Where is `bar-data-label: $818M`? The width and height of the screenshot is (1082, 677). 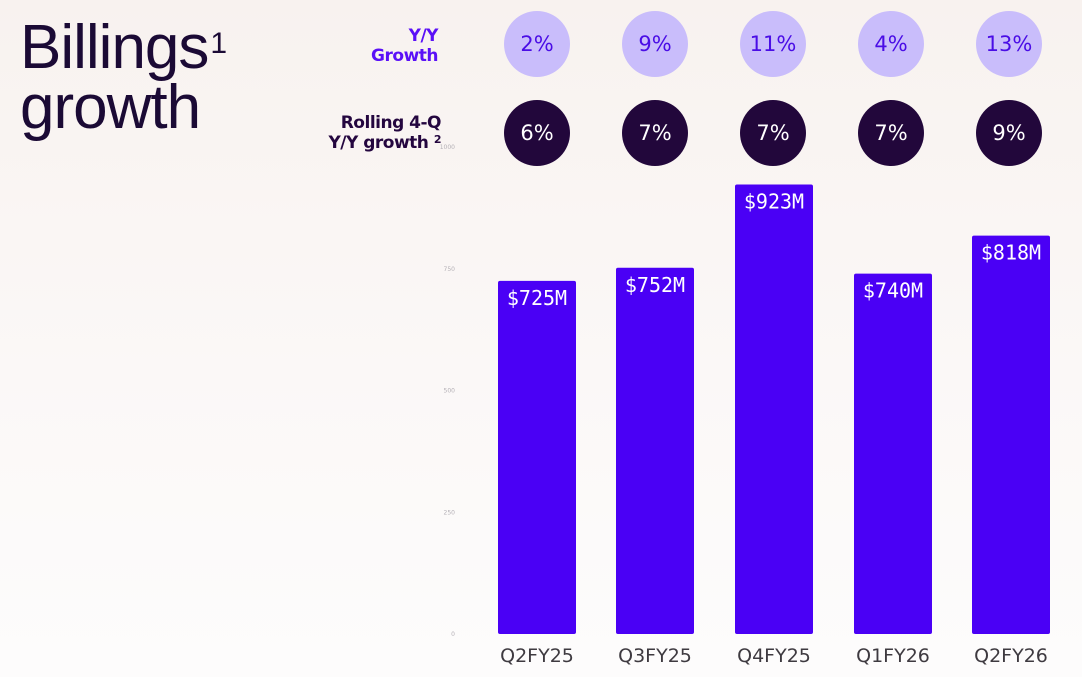 bar-data-label: $818M is located at coordinates (1011, 253).